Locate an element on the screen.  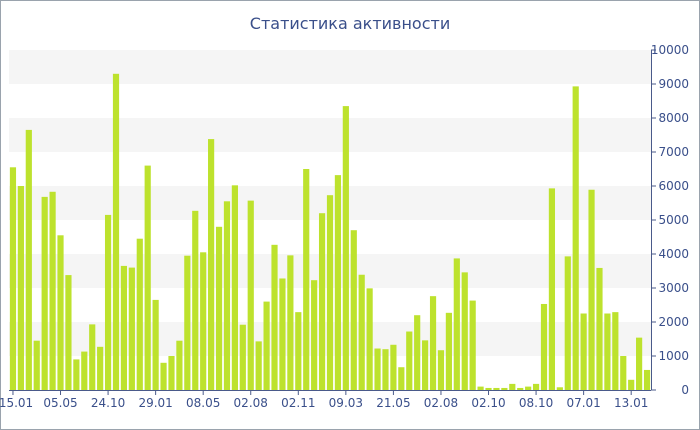
x-tick-label: 13.01 is located at coordinates (631, 403).